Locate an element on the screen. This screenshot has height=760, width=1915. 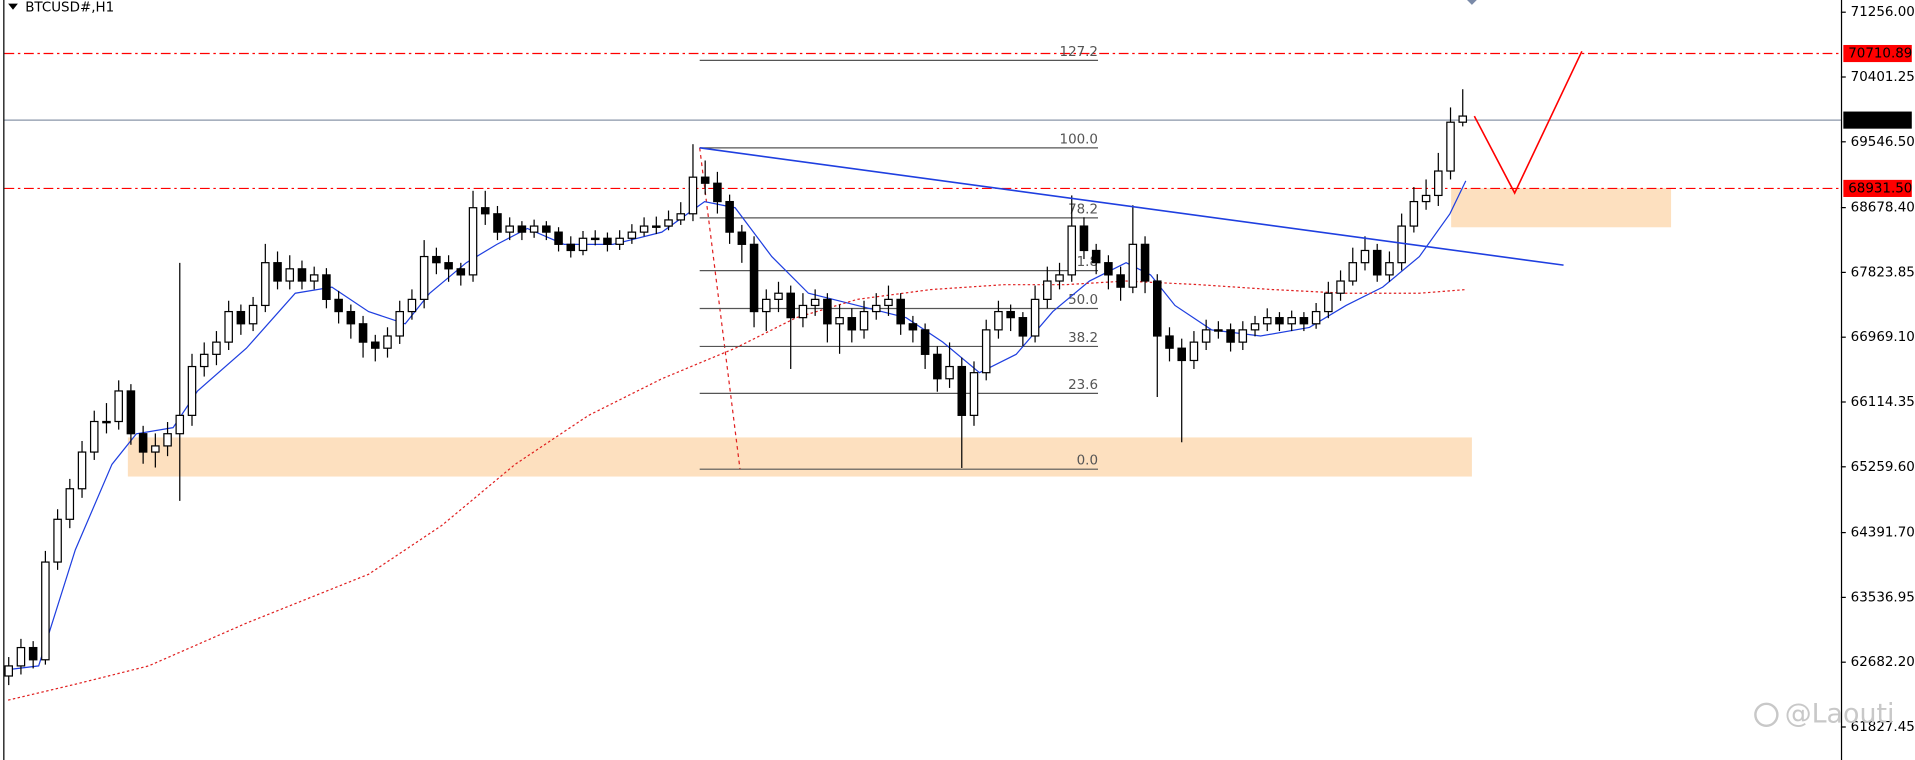
y-tick-label: 63536.95 is located at coordinates (1883, 597).